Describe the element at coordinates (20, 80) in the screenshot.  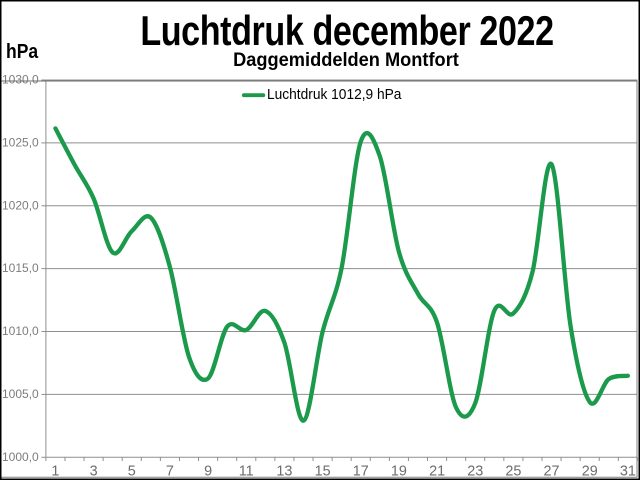
I see `svg-text: 1030,0` at that location.